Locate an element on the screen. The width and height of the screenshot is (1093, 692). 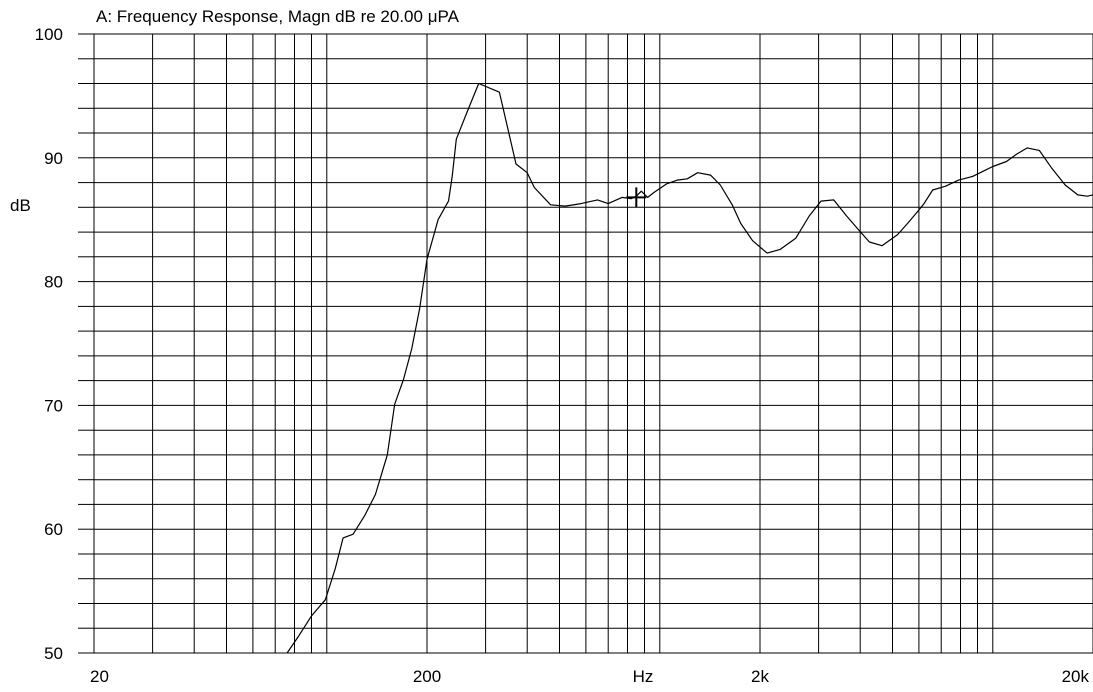
cursor-crosshair-icon is located at coordinates (636, 197).